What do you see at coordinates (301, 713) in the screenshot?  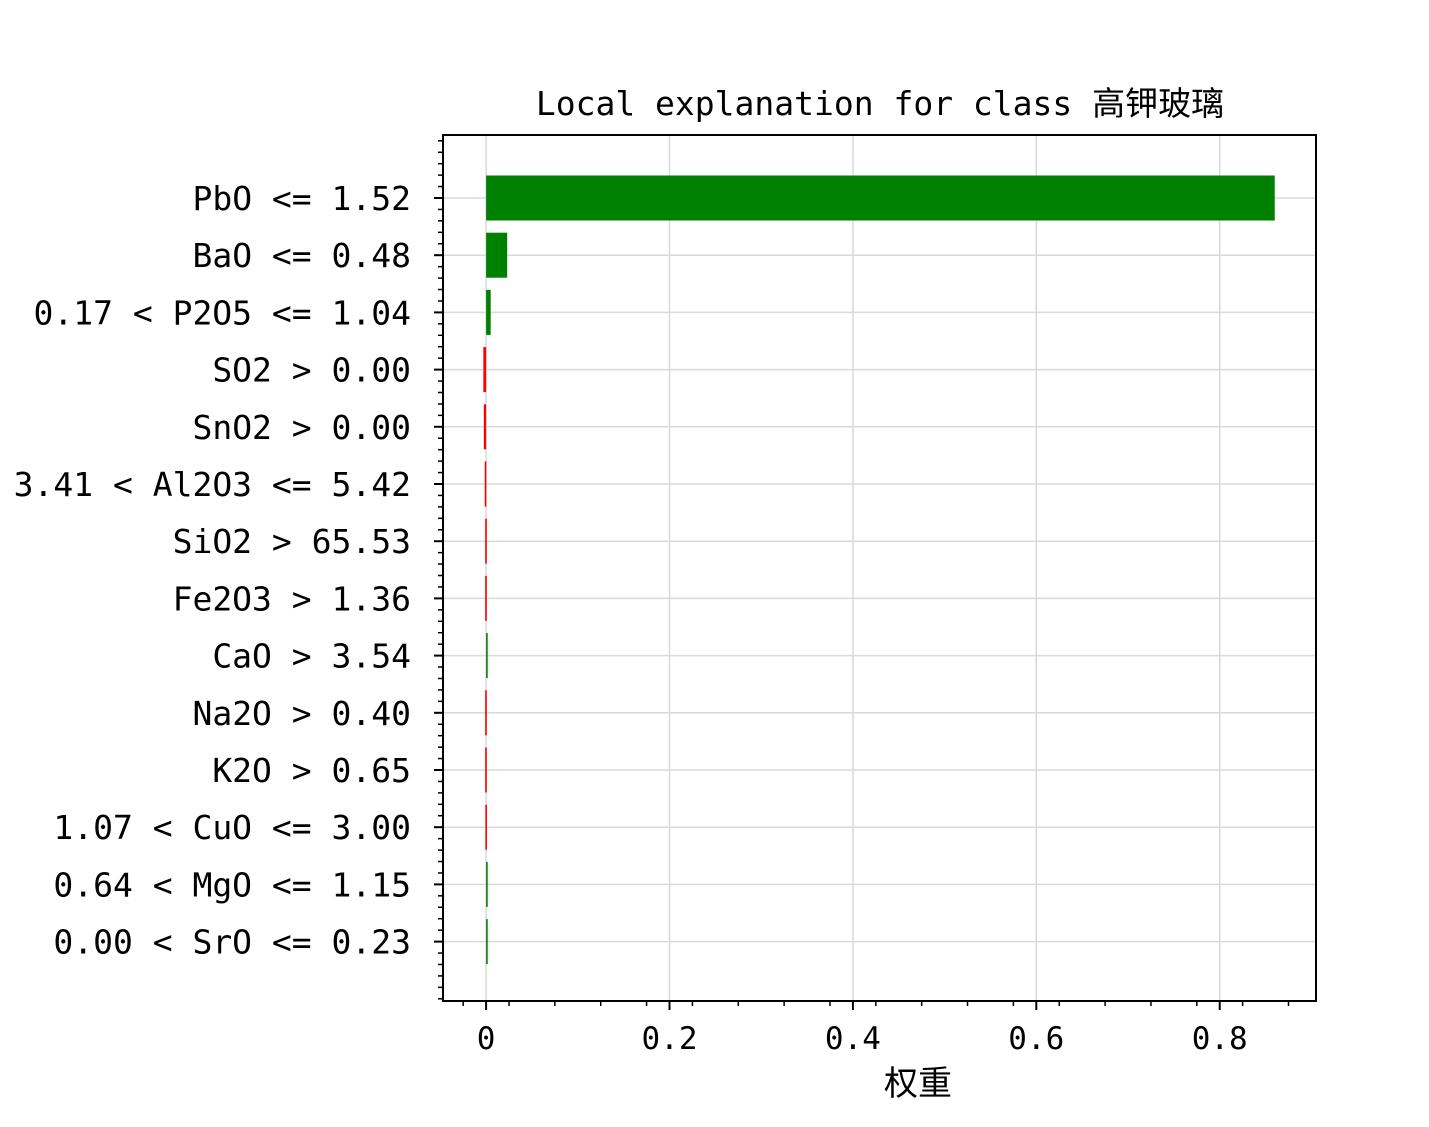 I see `y-tick-label: Na2O > 0.40` at bounding box center [301, 713].